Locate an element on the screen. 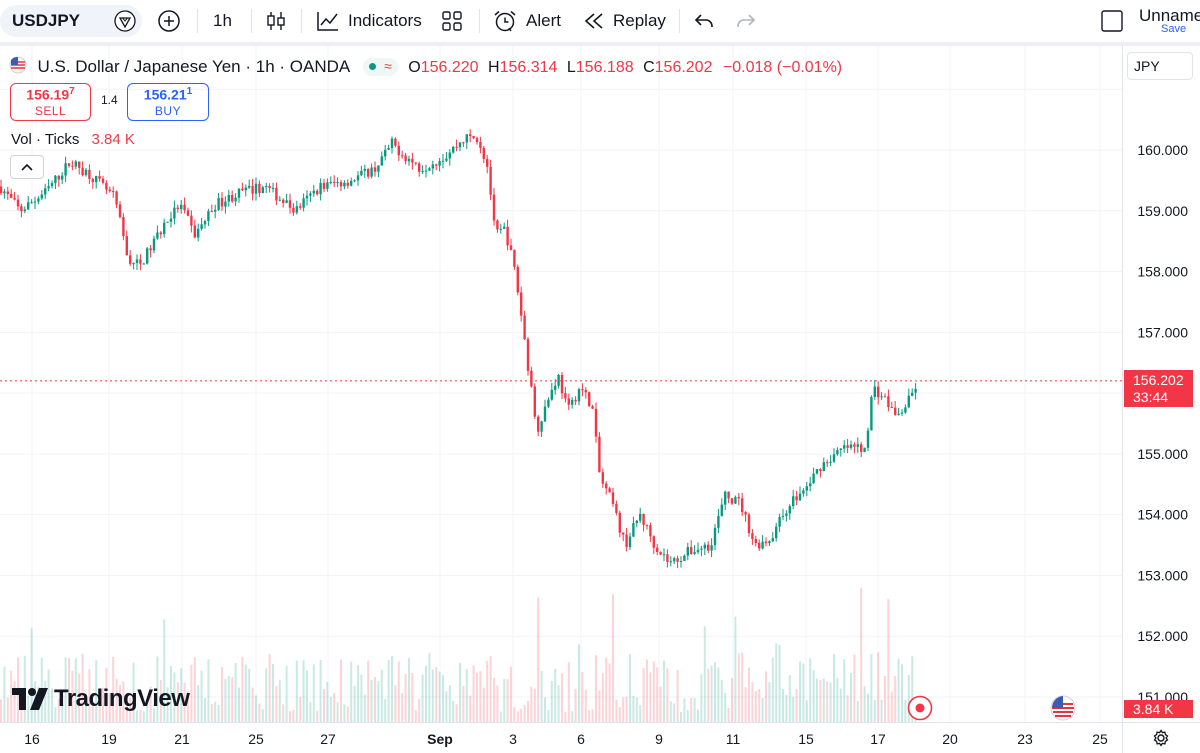 This screenshot has width=1200, height=753. layouts-grid-icon is located at coordinates (452, 21).